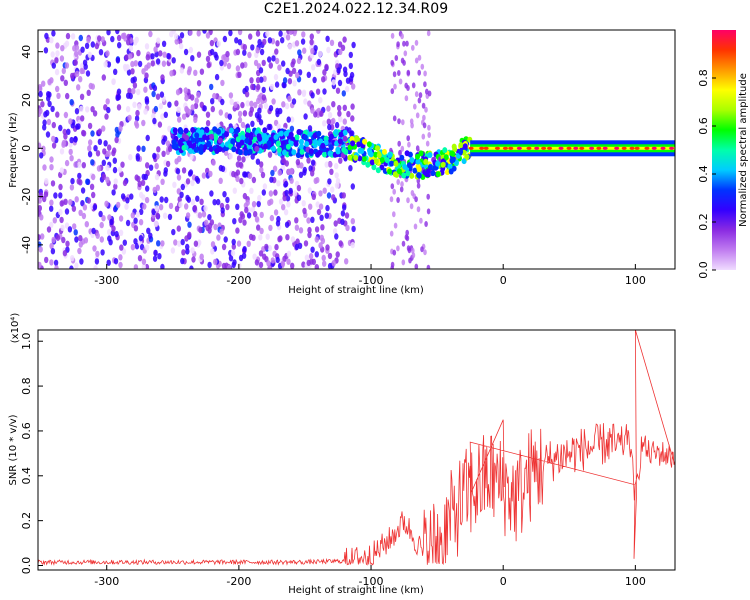  I want to click on spectrogram-y-tick-label: -40, so click(26, 245).